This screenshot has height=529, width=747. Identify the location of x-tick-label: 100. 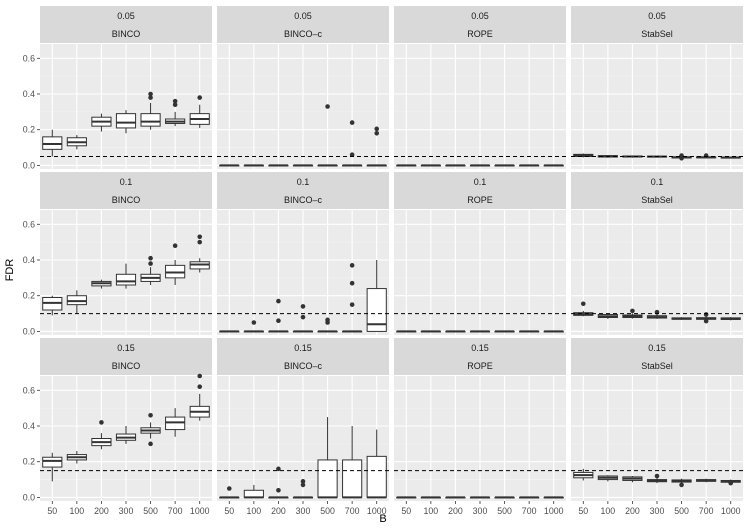
(431, 511).